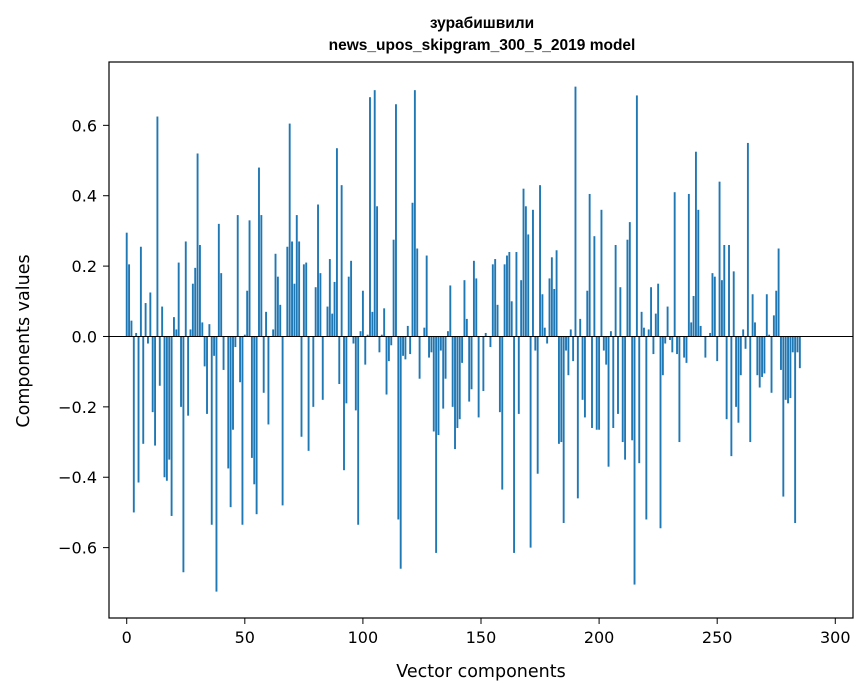 The height and width of the screenshot is (696, 867). What do you see at coordinates (481, 637) in the screenshot?
I see `x-tick-label: 150` at bounding box center [481, 637].